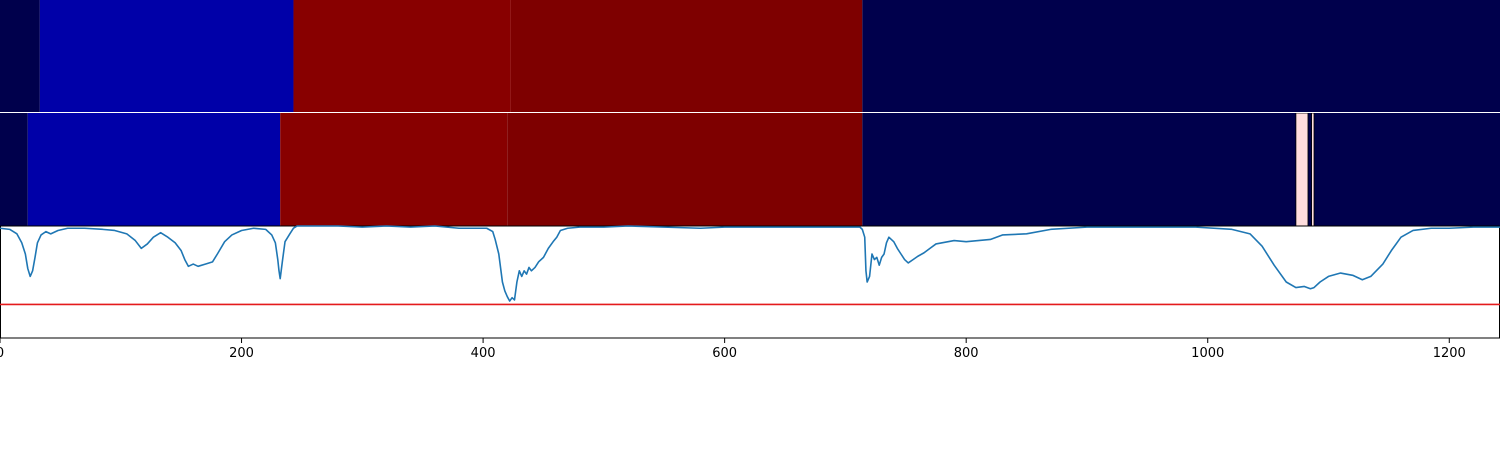  I want to click on heatmap-cell-r0-s3, so click(686, 56).